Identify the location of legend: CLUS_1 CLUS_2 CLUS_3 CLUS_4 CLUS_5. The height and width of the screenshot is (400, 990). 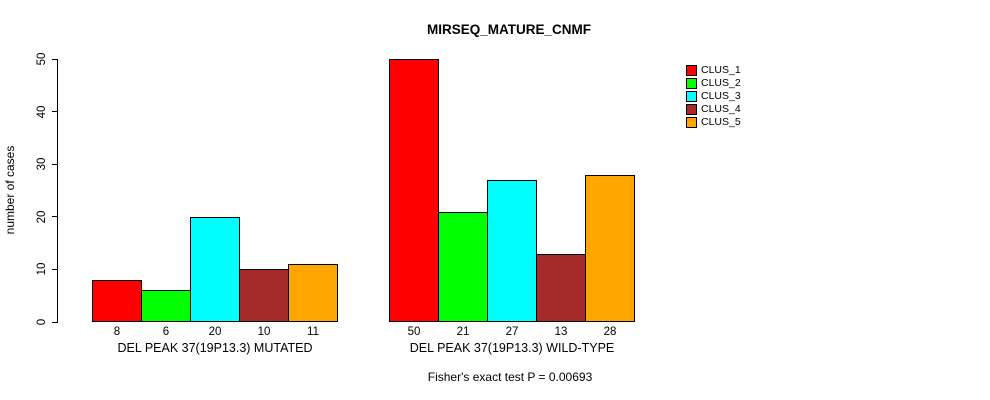
(713, 97).